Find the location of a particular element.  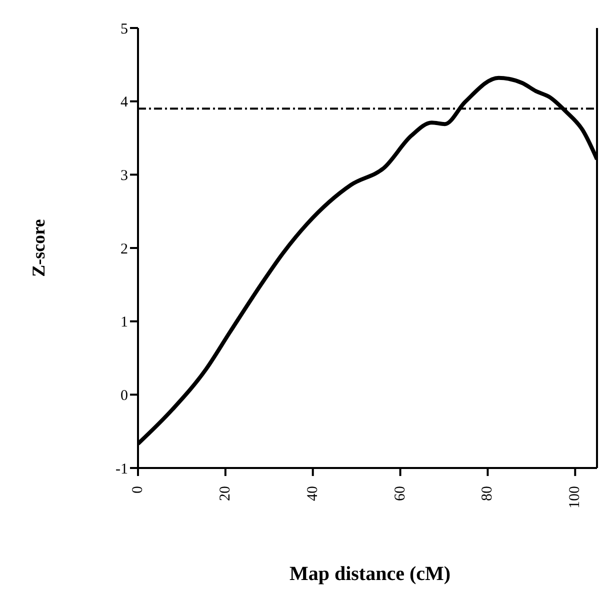

x-tick-label: 60 is located at coordinates (400, 493).